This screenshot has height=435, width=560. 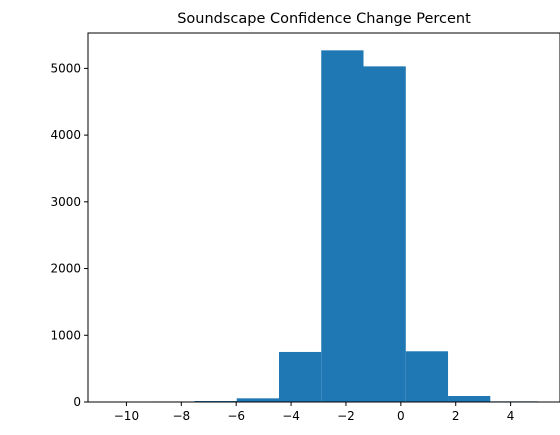 I want to click on y-tick-label: 4000, so click(x=65, y=135).